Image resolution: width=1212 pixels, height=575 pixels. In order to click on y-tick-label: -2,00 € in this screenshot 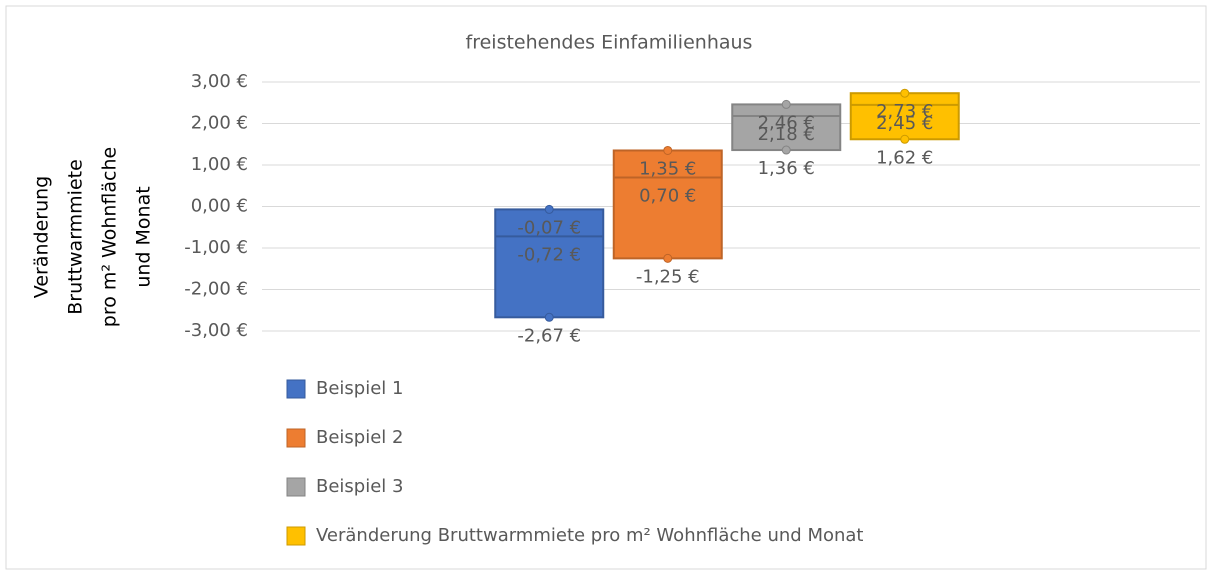, I will do `click(216, 289)`.